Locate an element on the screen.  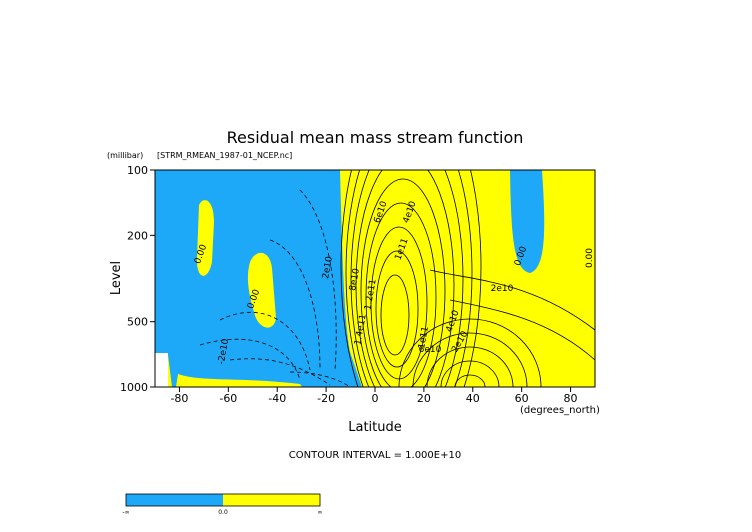
contour-label: 1e11 is located at coordinates (424, 338).